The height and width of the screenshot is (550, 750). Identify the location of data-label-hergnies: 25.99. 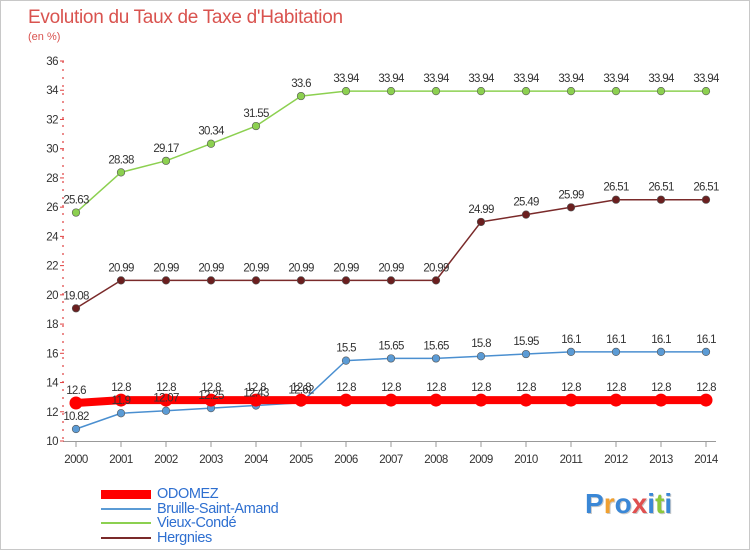
(571, 195).